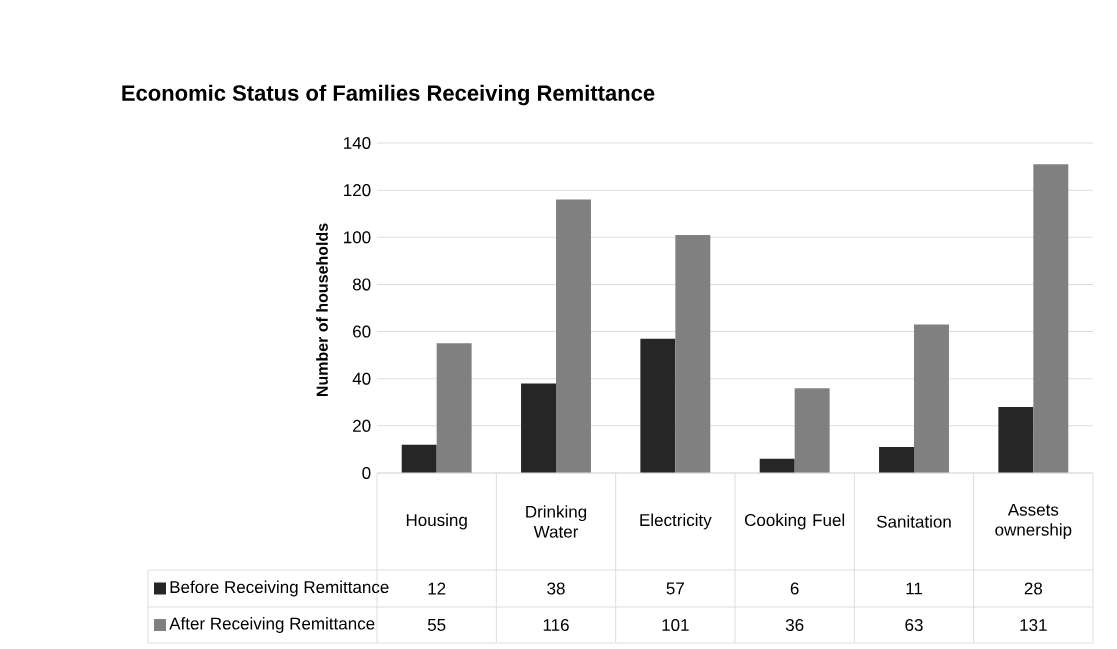 The width and height of the screenshot is (1117, 649). What do you see at coordinates (436, 521) in the screenshot?
I see `x-tick-label: Housing` at bounding box center [436, 521].